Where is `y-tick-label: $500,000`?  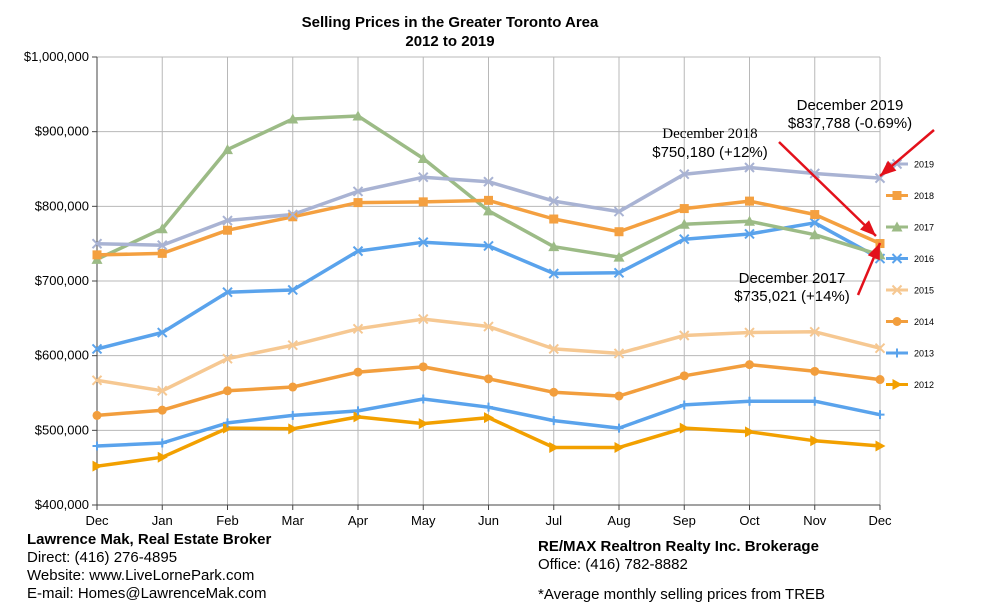
y-tick-label: $500,000 is located at coordinates (62, 429).